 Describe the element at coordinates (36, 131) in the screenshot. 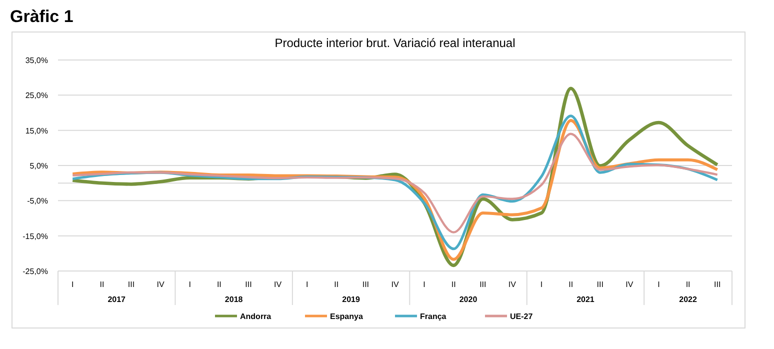

I see `y-tick-label: 15,0%` at that location.